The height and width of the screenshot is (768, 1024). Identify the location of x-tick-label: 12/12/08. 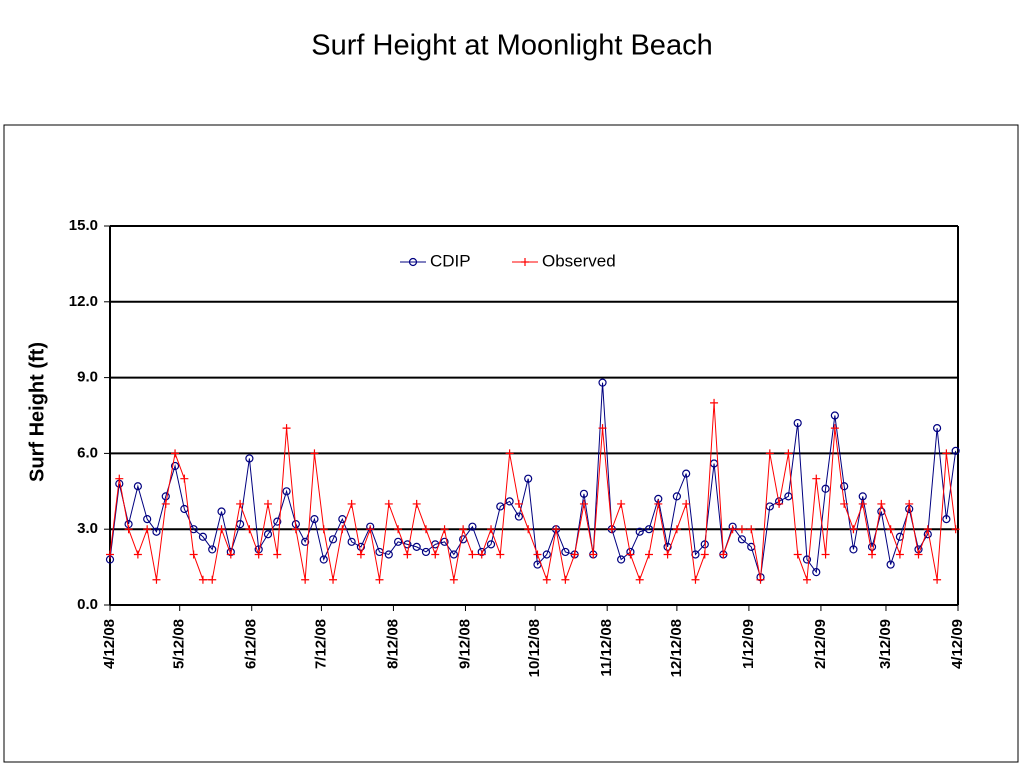
(676, 648).